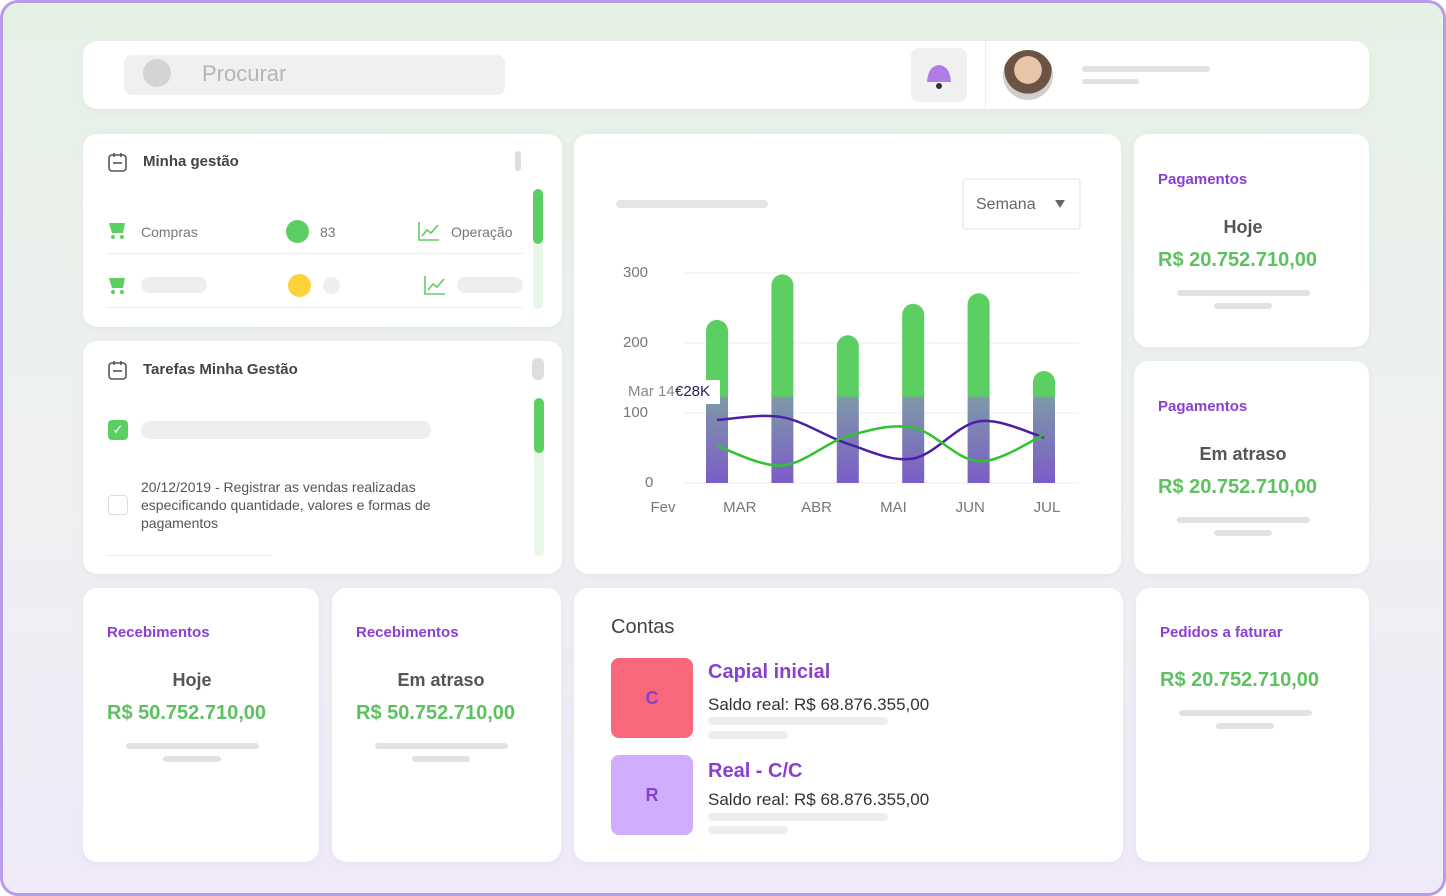 The width and height of the screenshot is (1446, 896). I want to click on cart-icon, so click(117, 231).